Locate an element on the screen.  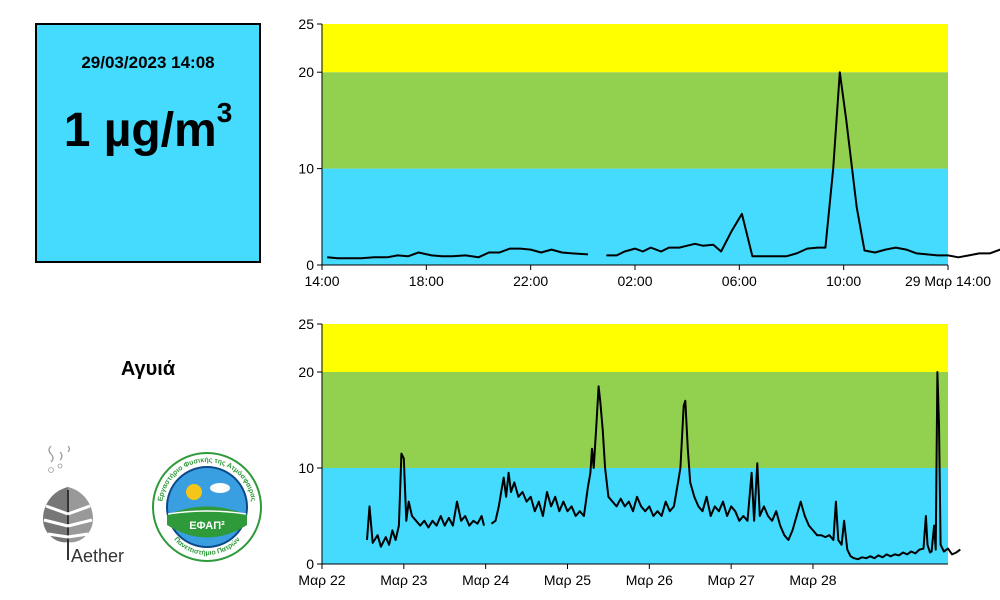
x-tick-label-6: 29 Μαρ 14:00 is located at coordinates (948, 281).